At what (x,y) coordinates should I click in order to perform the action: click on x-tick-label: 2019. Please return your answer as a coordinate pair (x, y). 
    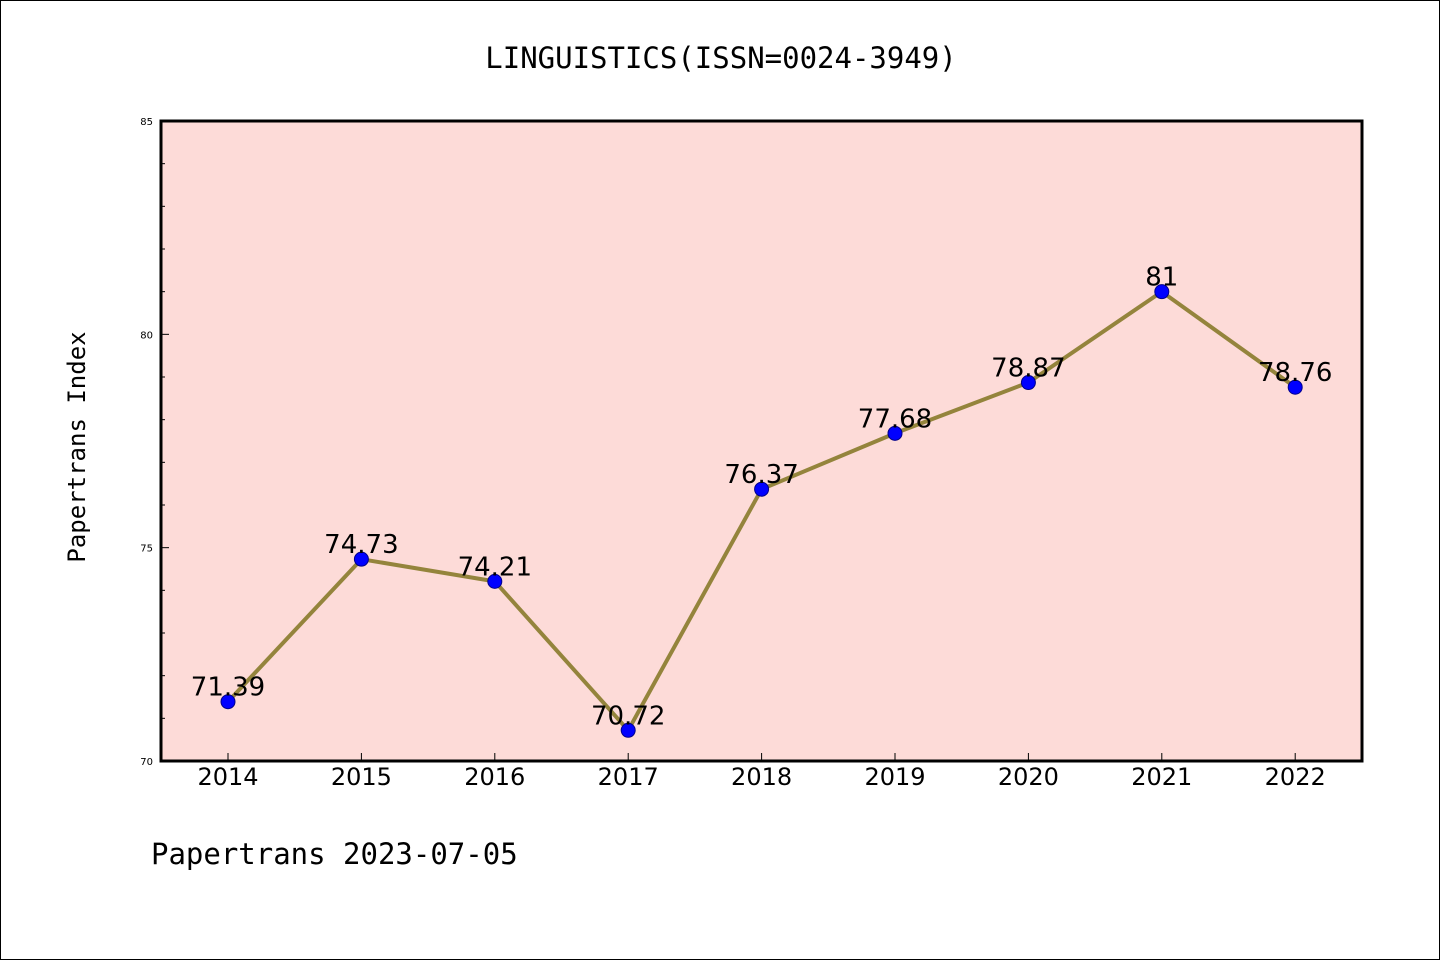
    Looking at the image, I should click on (894, 777).